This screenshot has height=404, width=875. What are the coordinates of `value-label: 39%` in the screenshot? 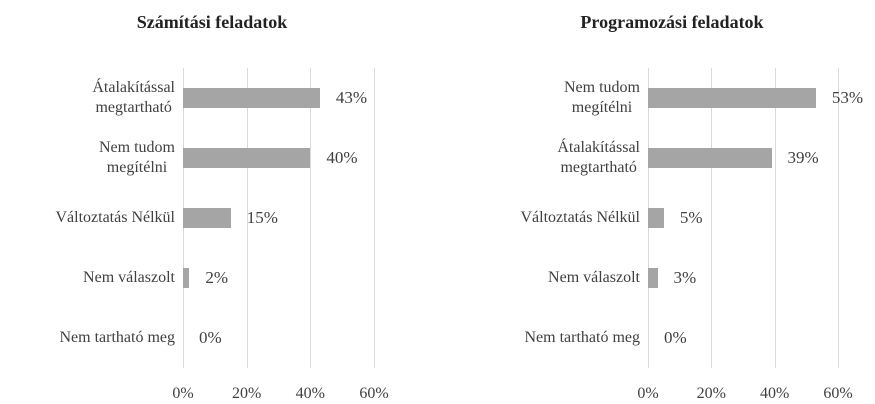 It's located at (803, 157).